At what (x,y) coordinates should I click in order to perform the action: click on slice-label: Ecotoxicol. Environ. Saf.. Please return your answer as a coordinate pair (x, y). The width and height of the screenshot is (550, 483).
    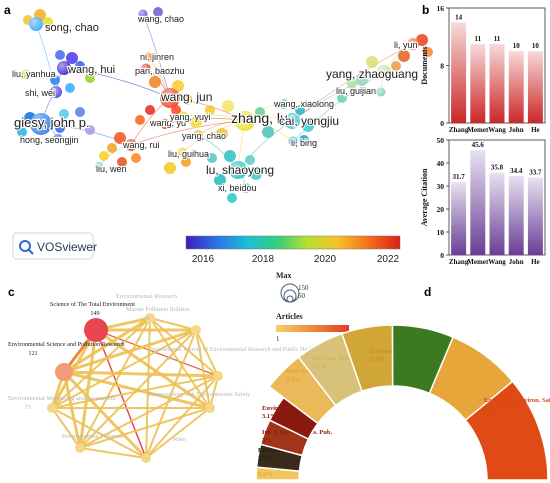
    Looking at the image, I should click on (517, 400).